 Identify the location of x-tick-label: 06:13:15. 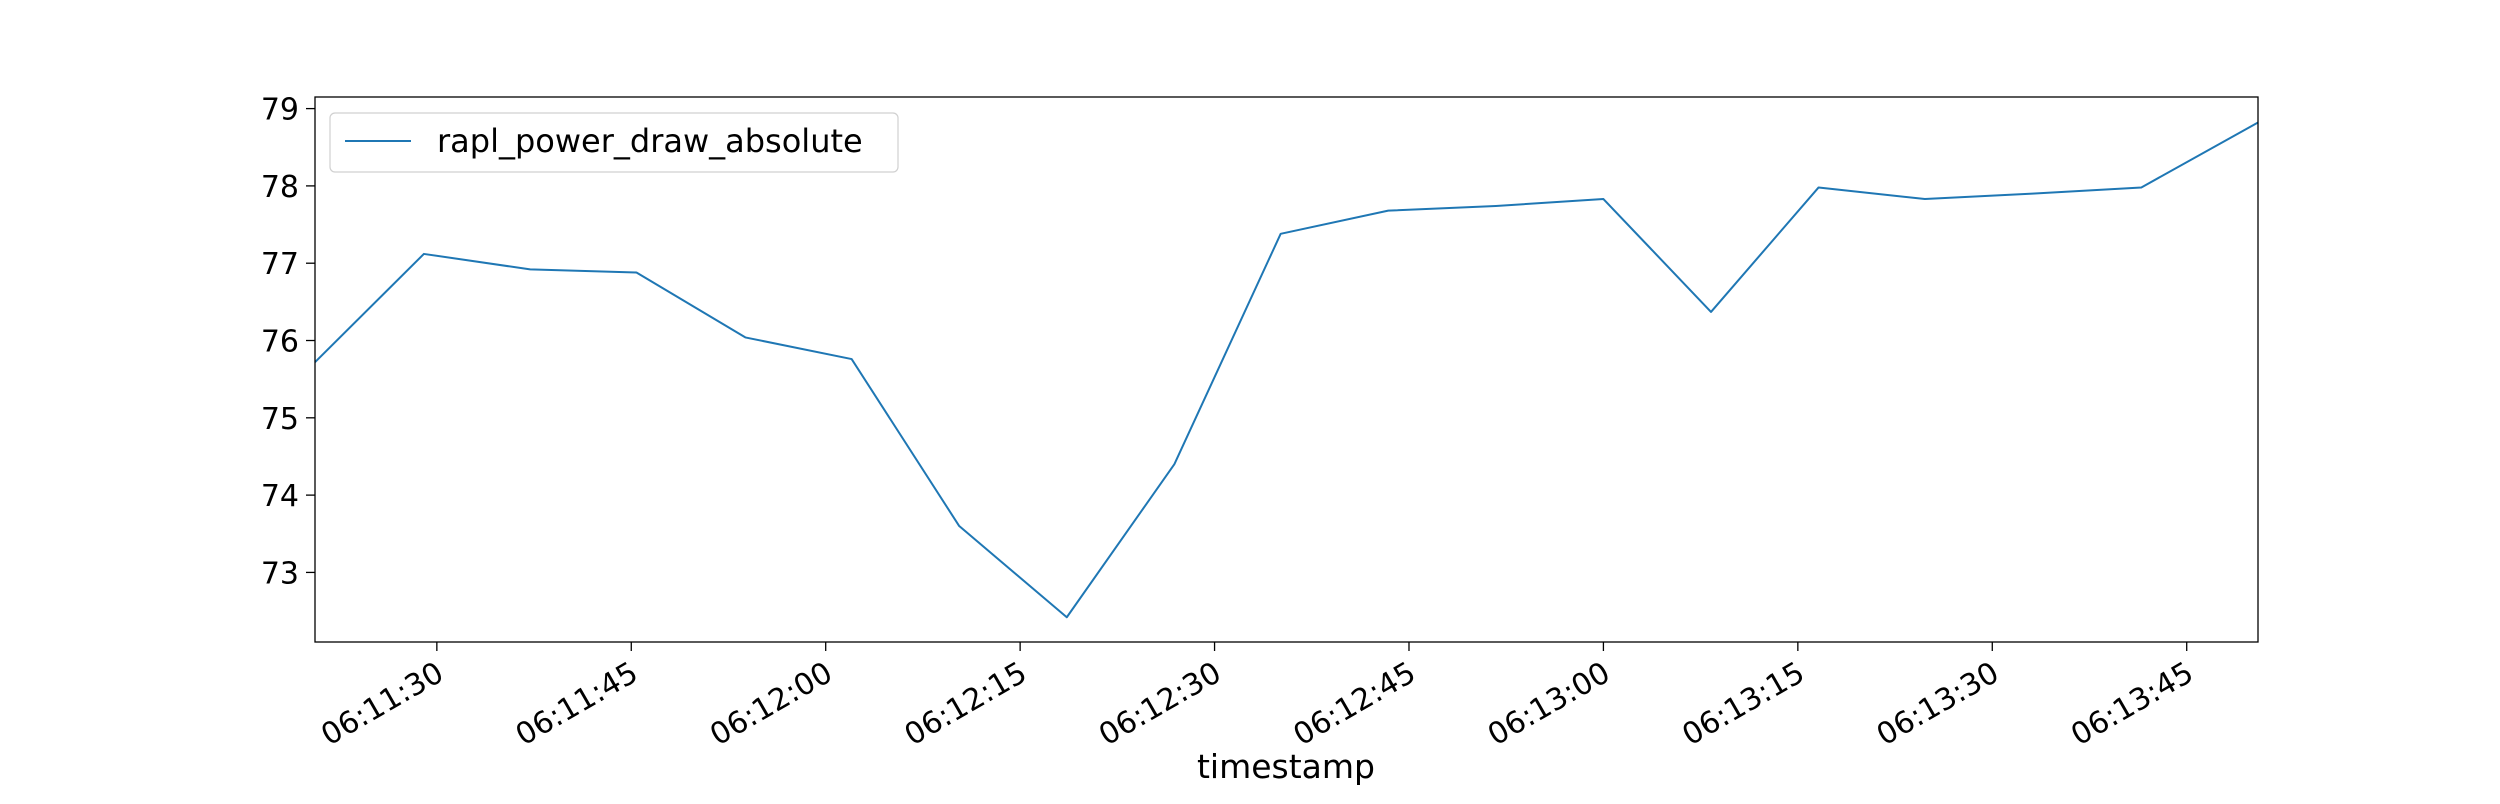
(1743, 704).